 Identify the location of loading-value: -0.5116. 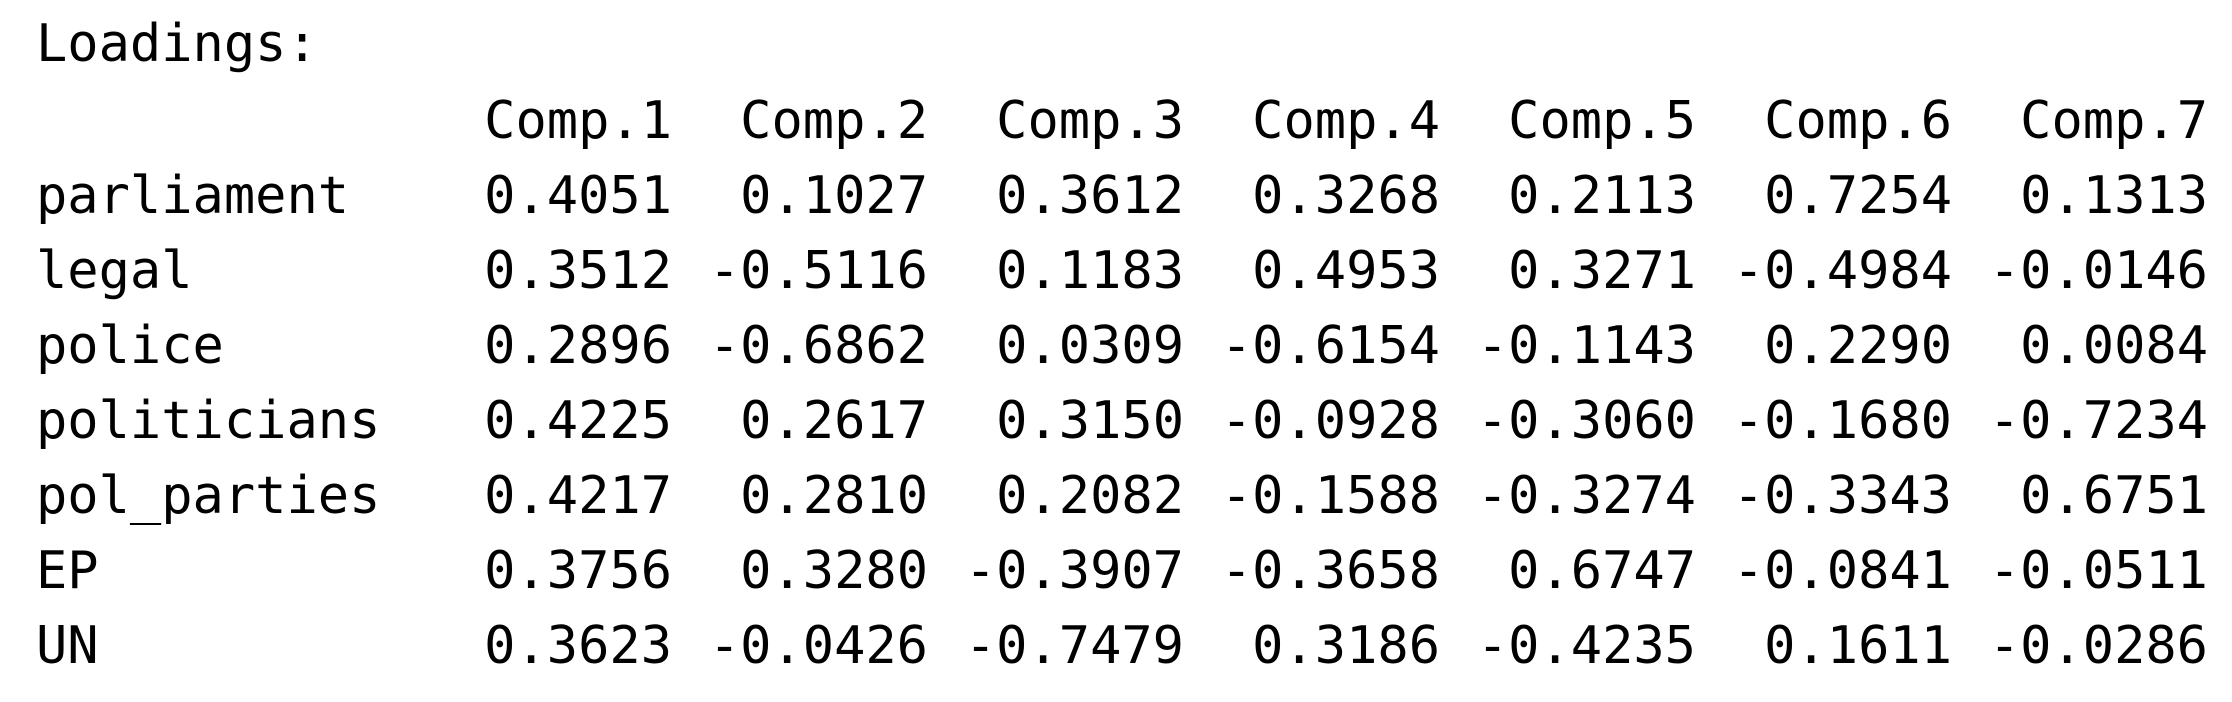
(818, 271).